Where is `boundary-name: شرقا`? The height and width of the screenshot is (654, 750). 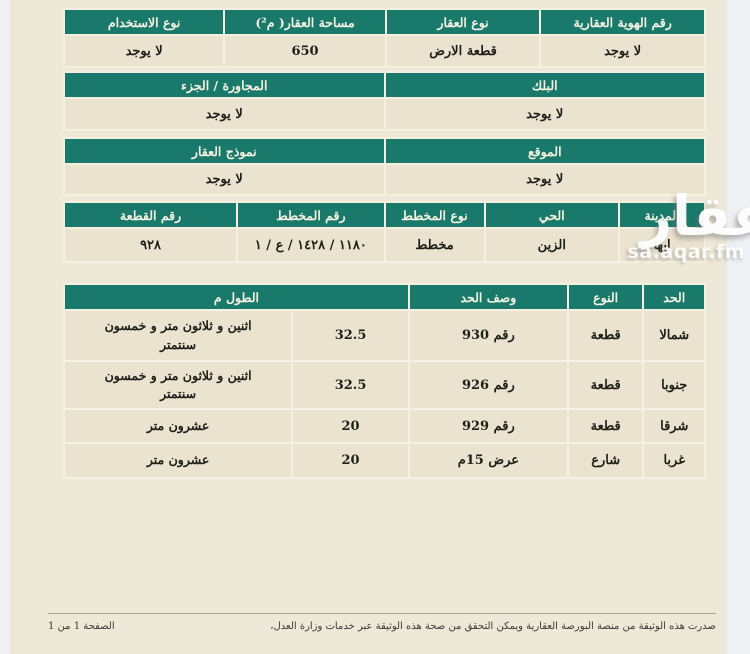
boundary-name: شرقا is located at coordinates (674, 426).